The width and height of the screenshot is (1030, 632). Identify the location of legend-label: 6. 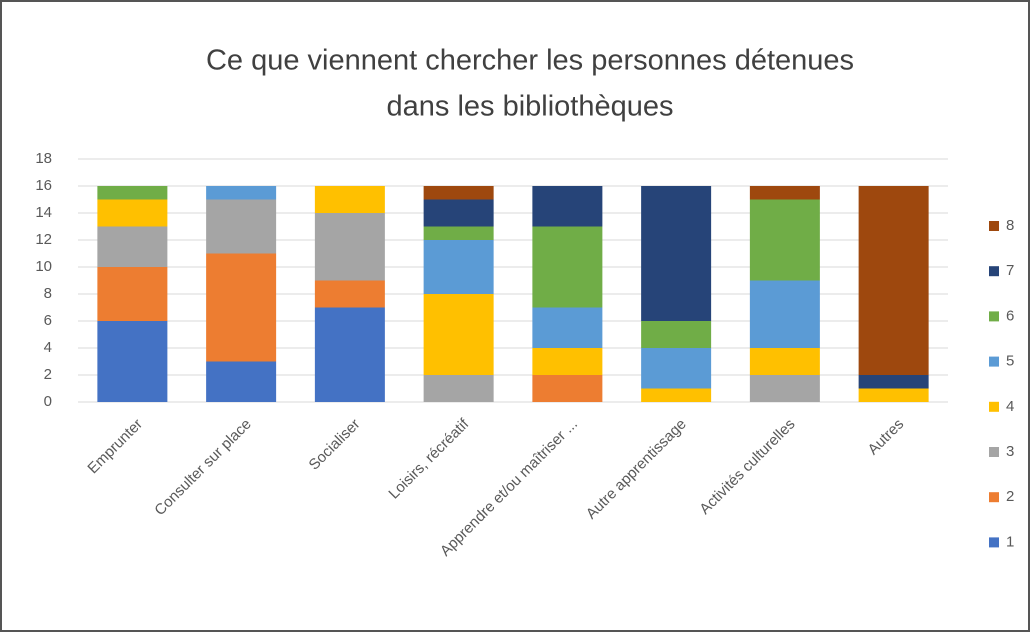
(1010, 315).